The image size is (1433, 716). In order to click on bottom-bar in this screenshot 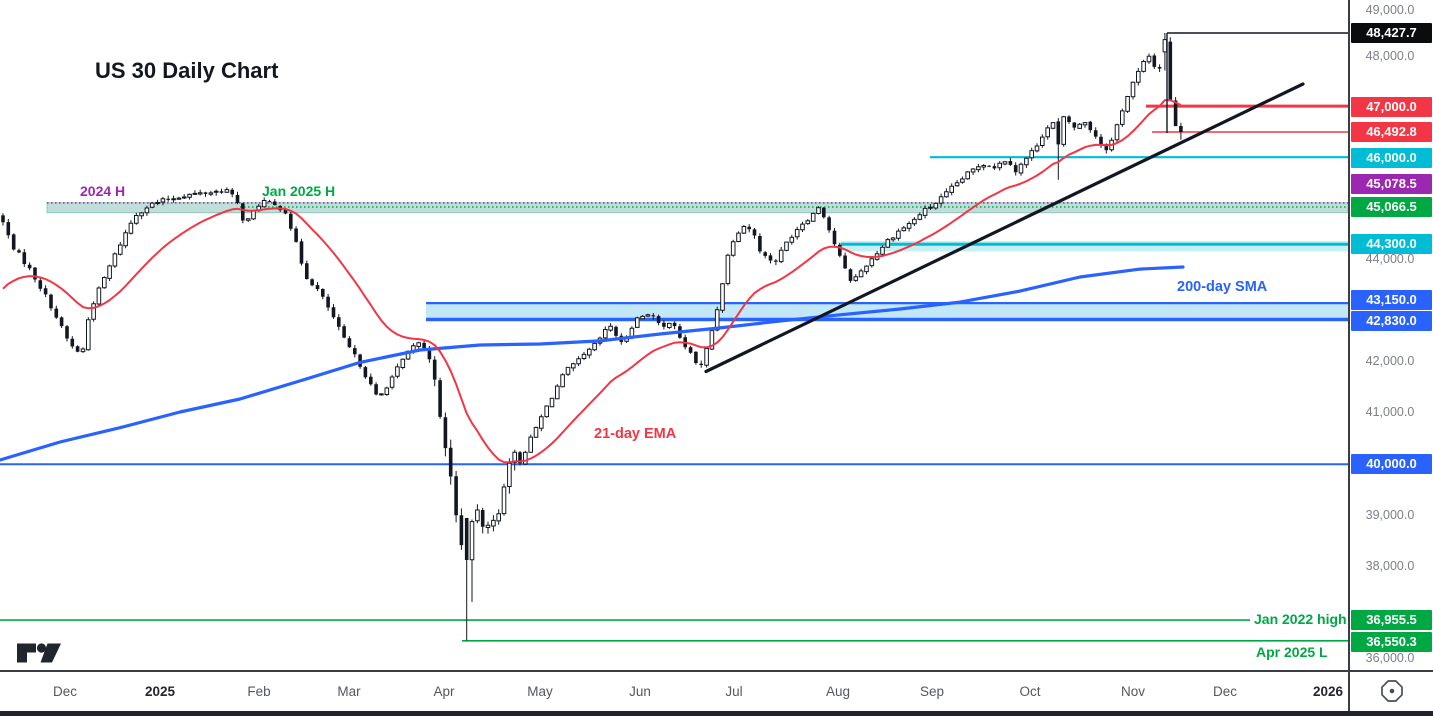, I will do `click(716, 713)`.